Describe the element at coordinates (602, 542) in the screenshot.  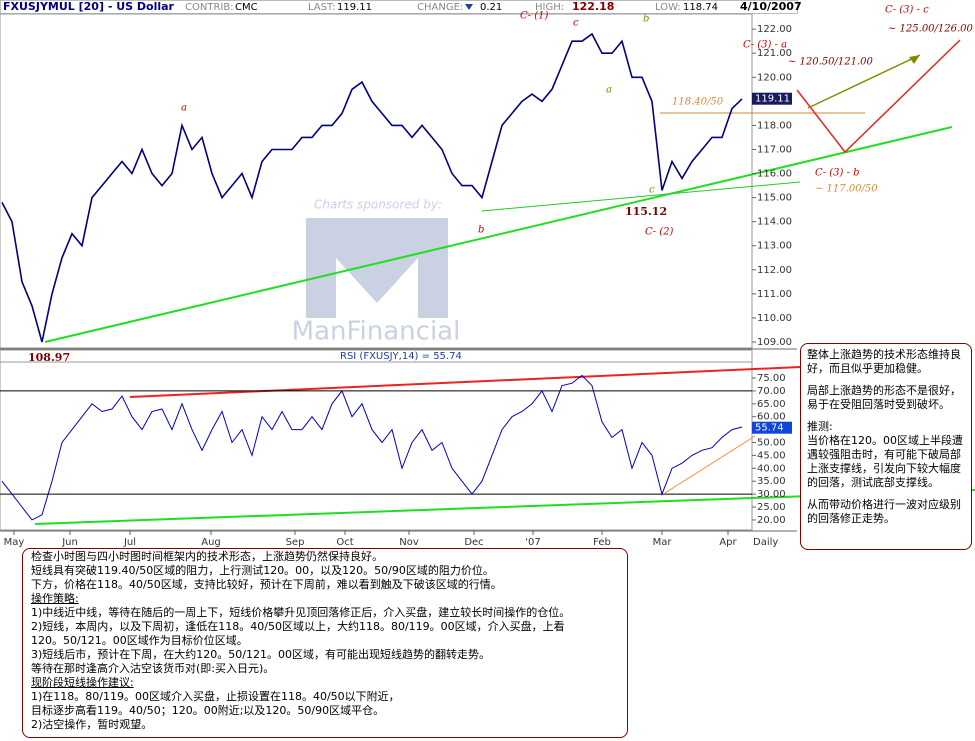
I see `x-tick-label: Feb` at that location.